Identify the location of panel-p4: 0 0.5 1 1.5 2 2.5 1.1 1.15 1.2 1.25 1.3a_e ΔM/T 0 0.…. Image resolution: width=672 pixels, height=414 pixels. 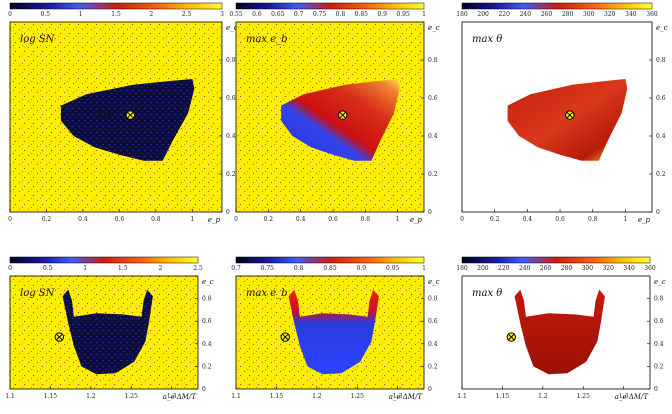
(109, 328).